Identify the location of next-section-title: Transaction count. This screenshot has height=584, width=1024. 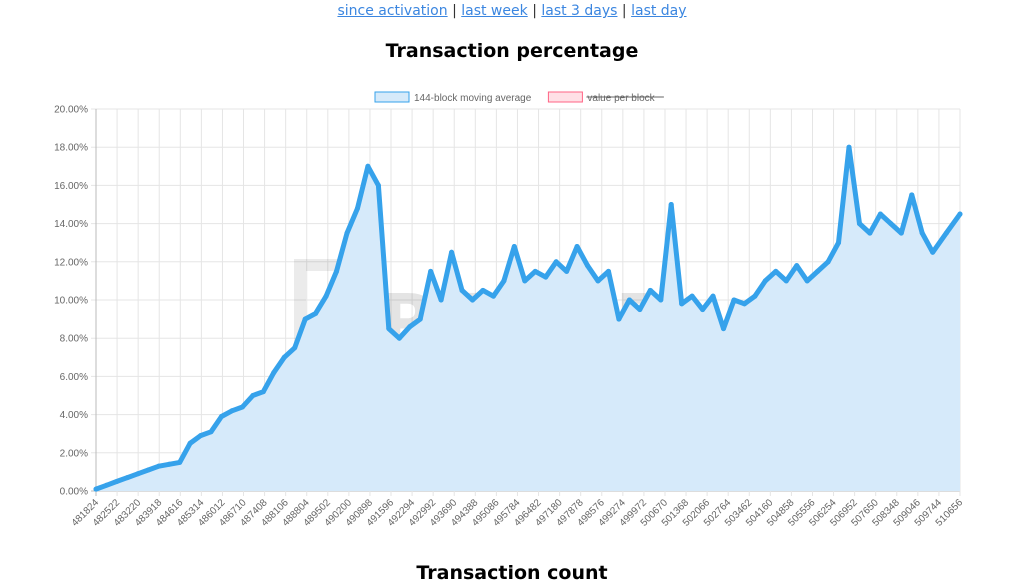
(512, 573).